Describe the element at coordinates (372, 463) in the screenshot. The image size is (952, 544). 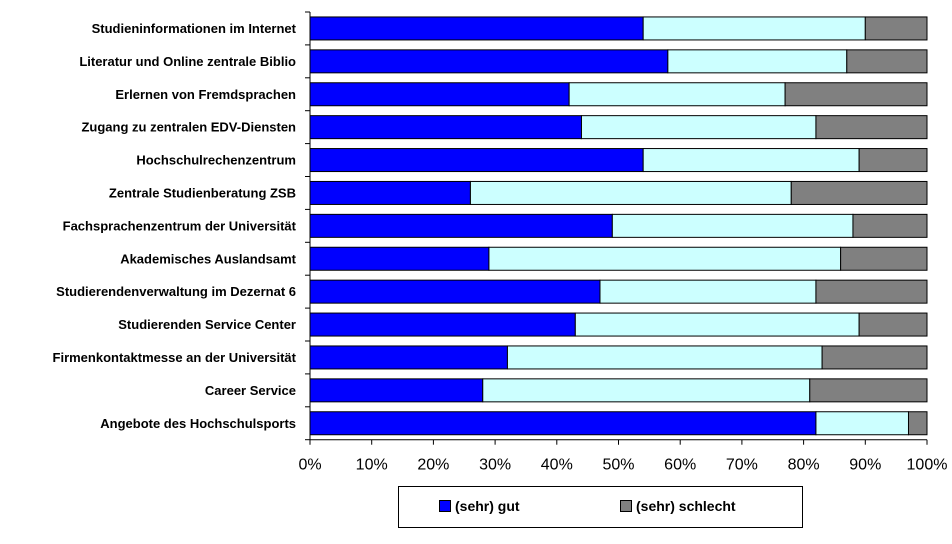
I see `x-tick-label: 10%` at that location.